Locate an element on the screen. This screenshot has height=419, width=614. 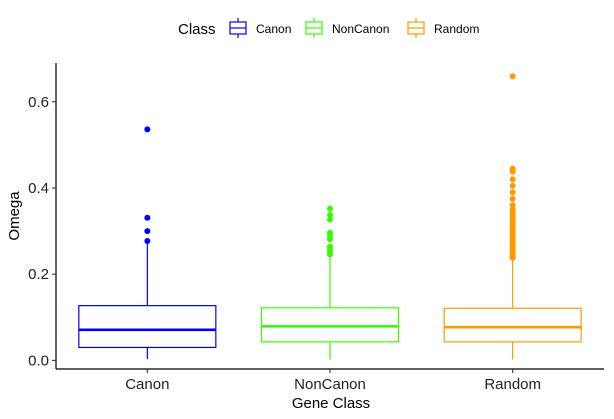
legend: Class Canon NonCanon Random is located at coordinates (328, 28).